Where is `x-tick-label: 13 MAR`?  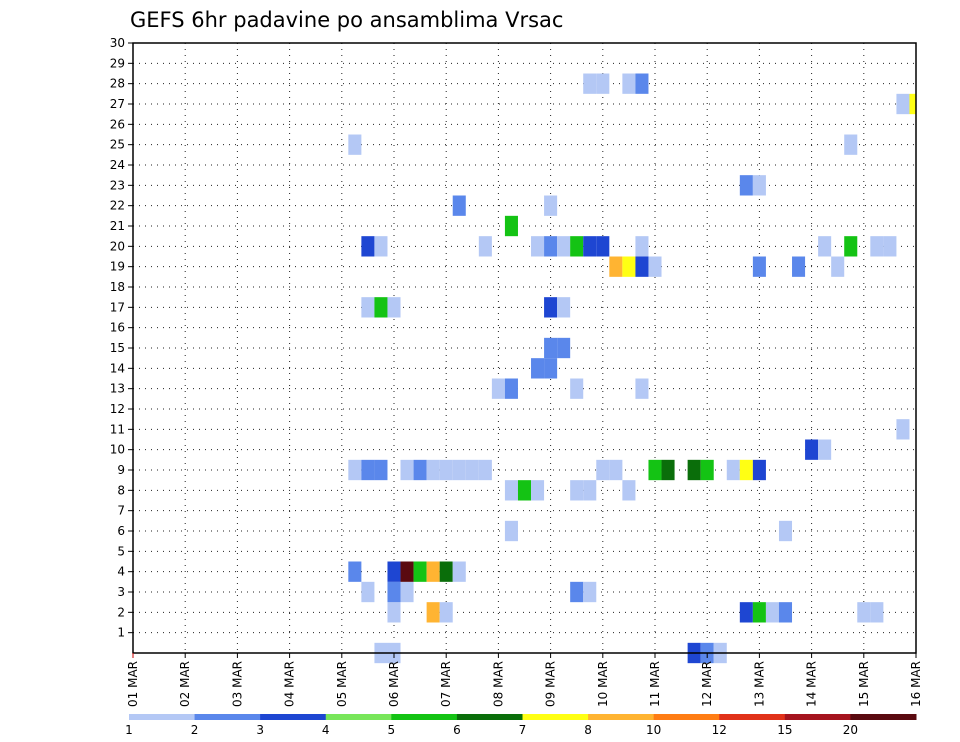 x-tick-label: 13 MAR is located at coordinates (759, 684).